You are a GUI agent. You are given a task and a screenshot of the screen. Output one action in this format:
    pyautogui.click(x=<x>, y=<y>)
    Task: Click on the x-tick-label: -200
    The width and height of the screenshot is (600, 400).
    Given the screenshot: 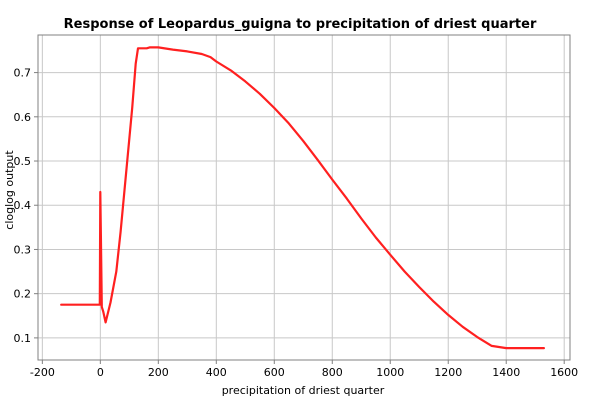 What is the action you would take?
    pyautogui.click(x=42, y=372)
    